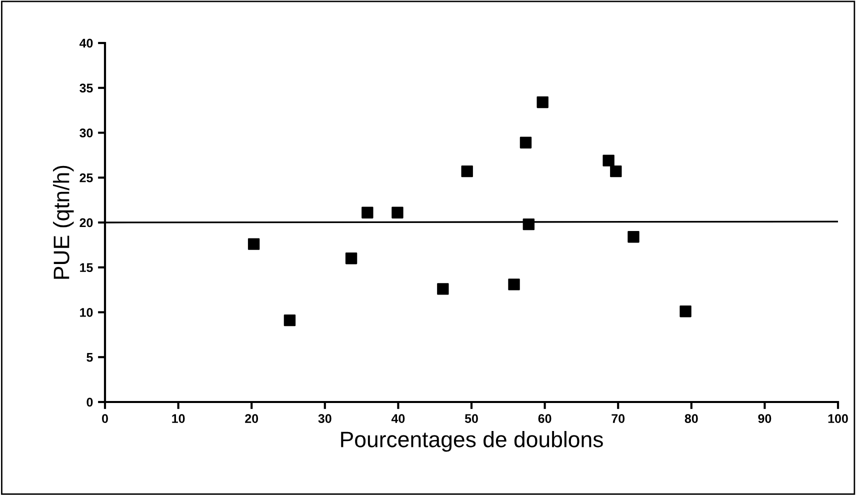  I want to click on x-tick-label: 40, so click(398, 418).